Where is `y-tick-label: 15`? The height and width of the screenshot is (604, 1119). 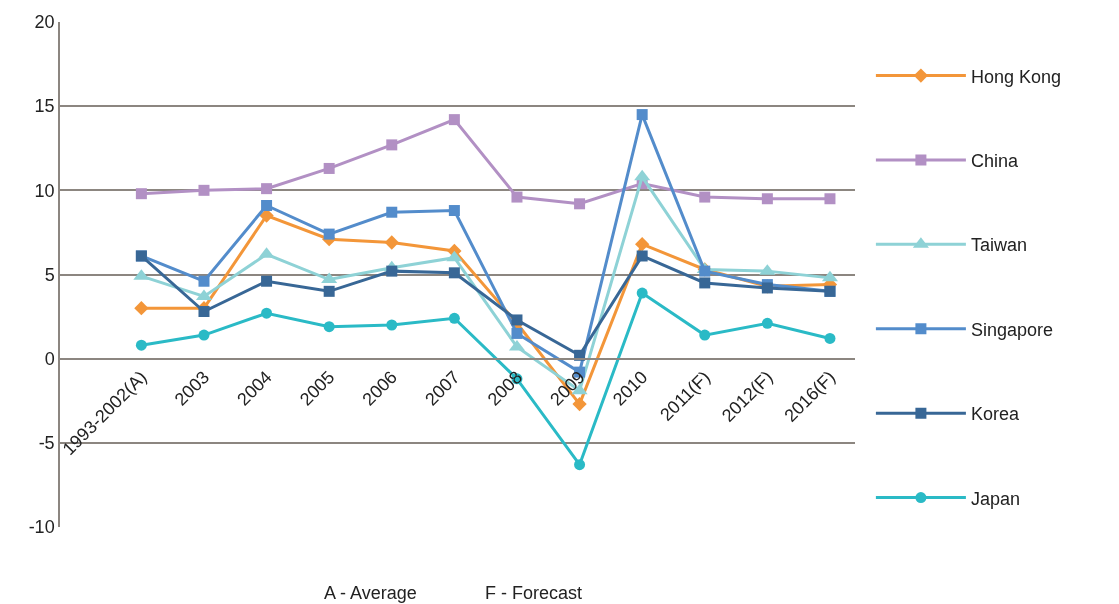
y-tick-label: 15 is located at coordinates (44, 106).